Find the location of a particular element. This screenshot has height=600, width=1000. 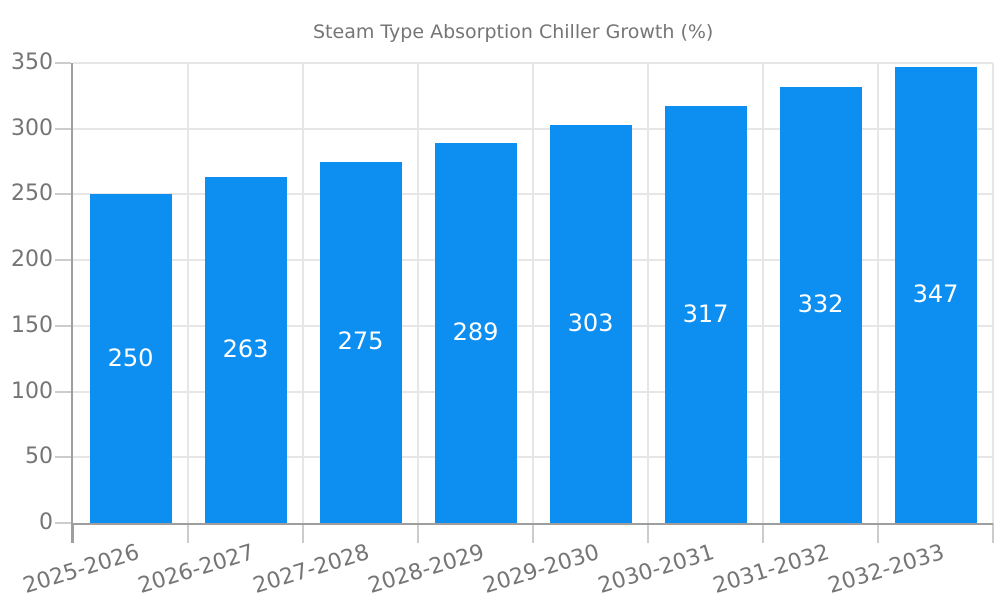

bar-value-label: 250 is located at coordinates (130, 357).